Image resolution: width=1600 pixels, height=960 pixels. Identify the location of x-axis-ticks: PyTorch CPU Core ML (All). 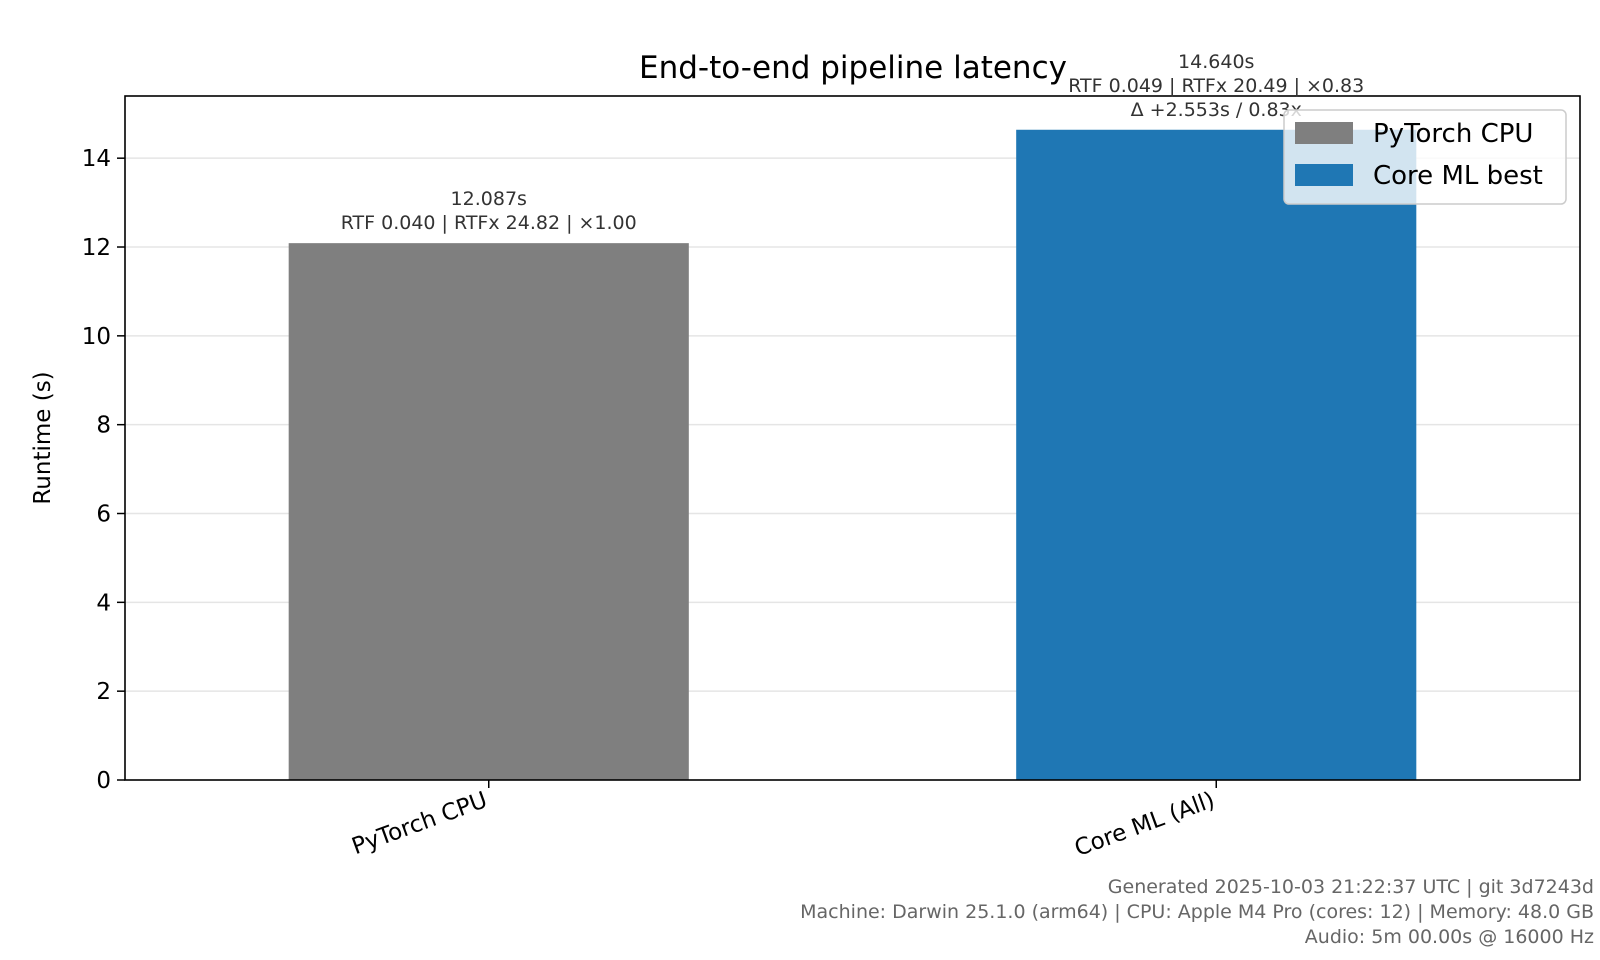
(783, 821).